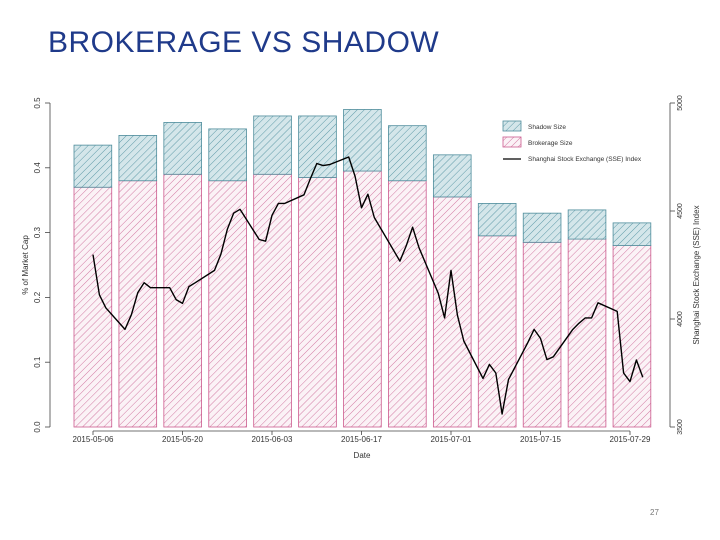  I want to click on x-tick-label: 2015-06-17, so click(361, 439).